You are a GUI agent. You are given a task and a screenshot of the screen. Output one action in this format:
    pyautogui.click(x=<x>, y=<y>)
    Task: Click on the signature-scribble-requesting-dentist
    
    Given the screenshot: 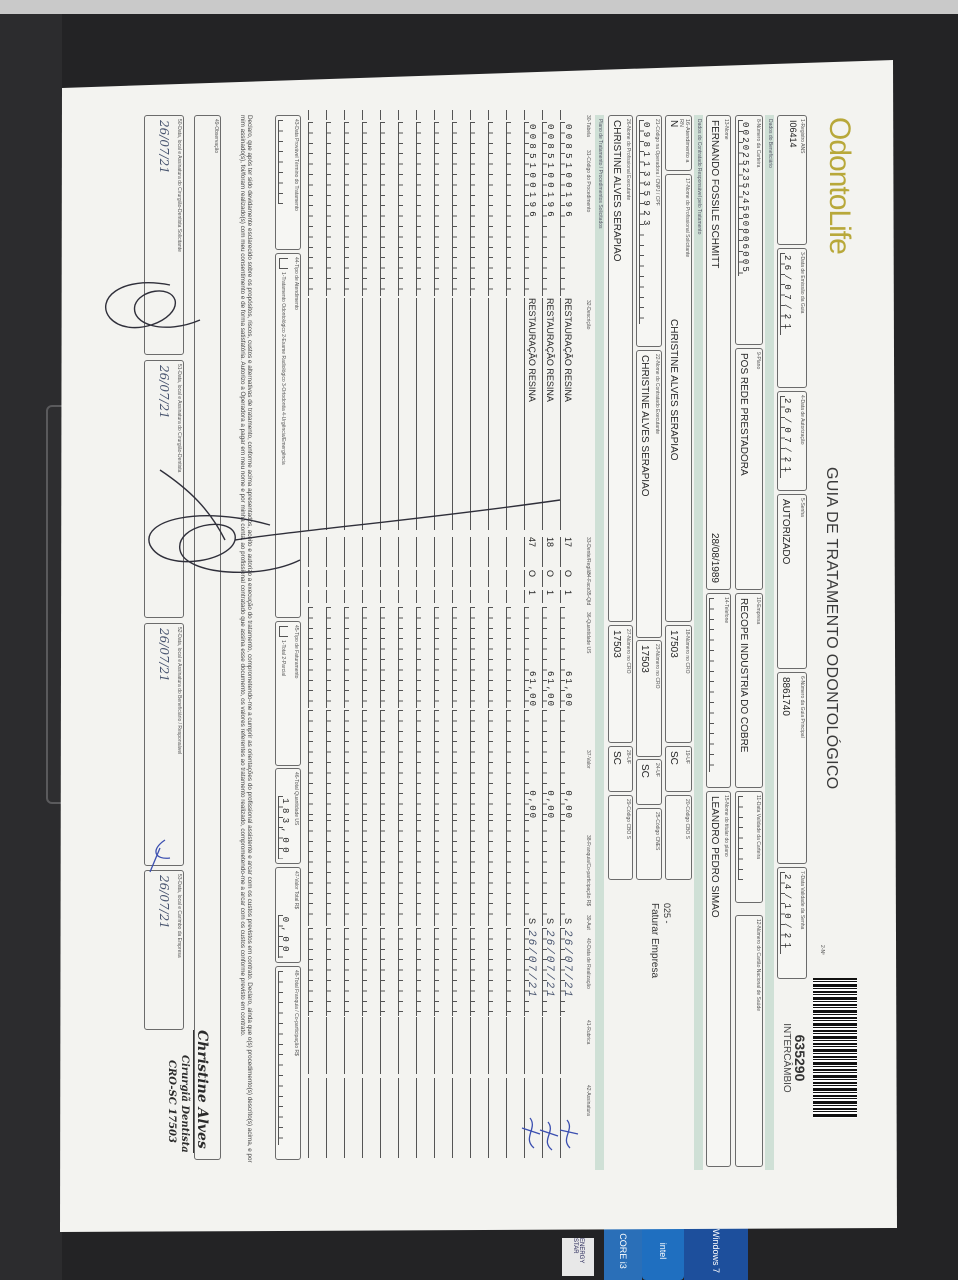 What is the action you would take?
    pyautogui.click(x=153, y=305)
    